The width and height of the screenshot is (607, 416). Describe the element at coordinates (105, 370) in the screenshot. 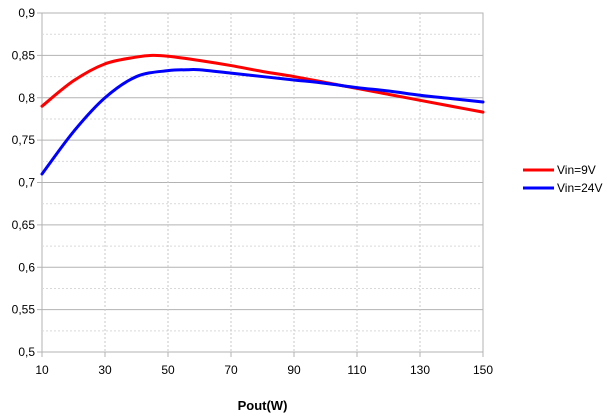

I see `x-tick-label: 30` at that location.